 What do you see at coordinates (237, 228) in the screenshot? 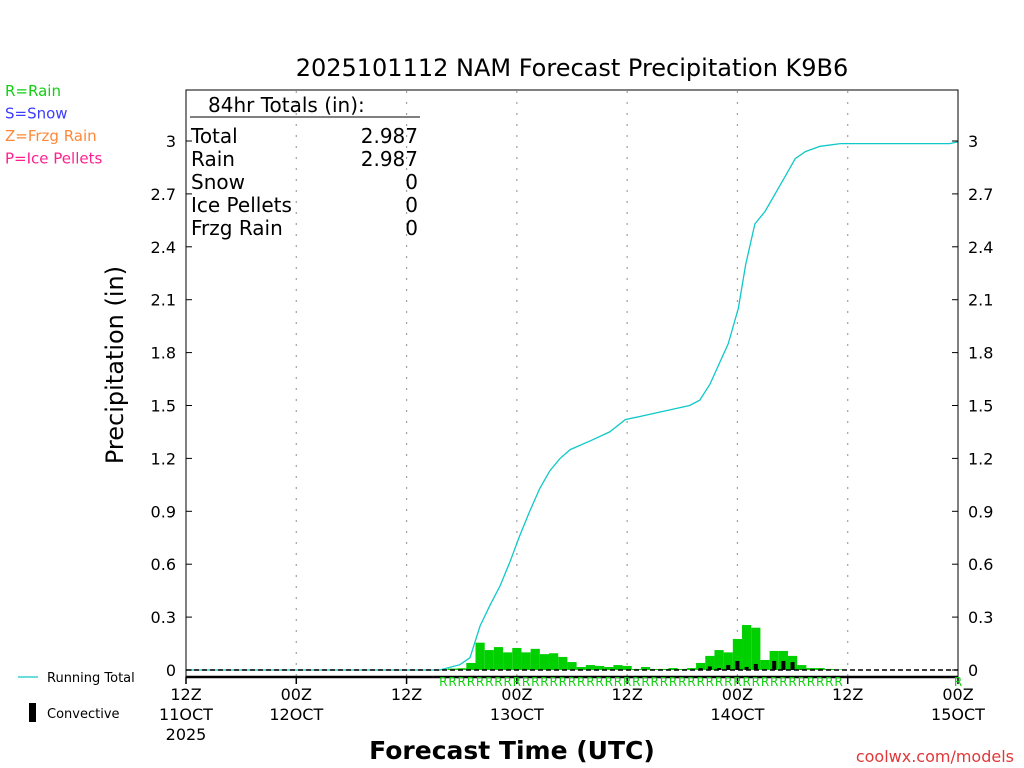
I see `totals-label: Frzg Rain` at bounding box center [237, 228].